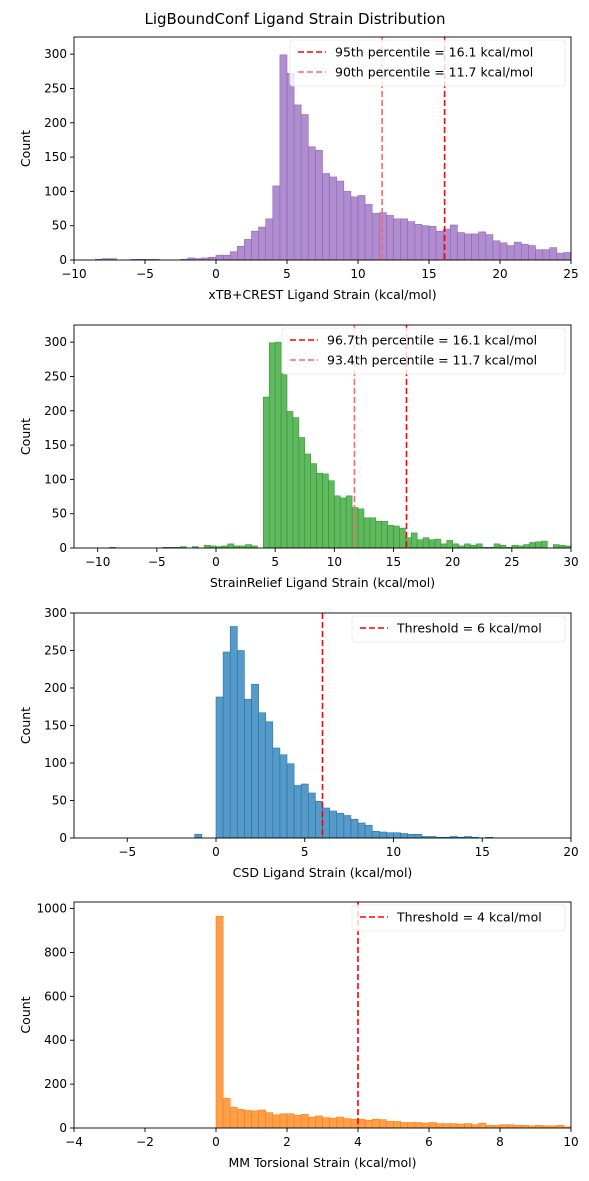 This screenshot has height=1181, width=589. Describe the element at coordinates (97, 562) in the screenshot. I see `x-tick-label: −10` at that location.